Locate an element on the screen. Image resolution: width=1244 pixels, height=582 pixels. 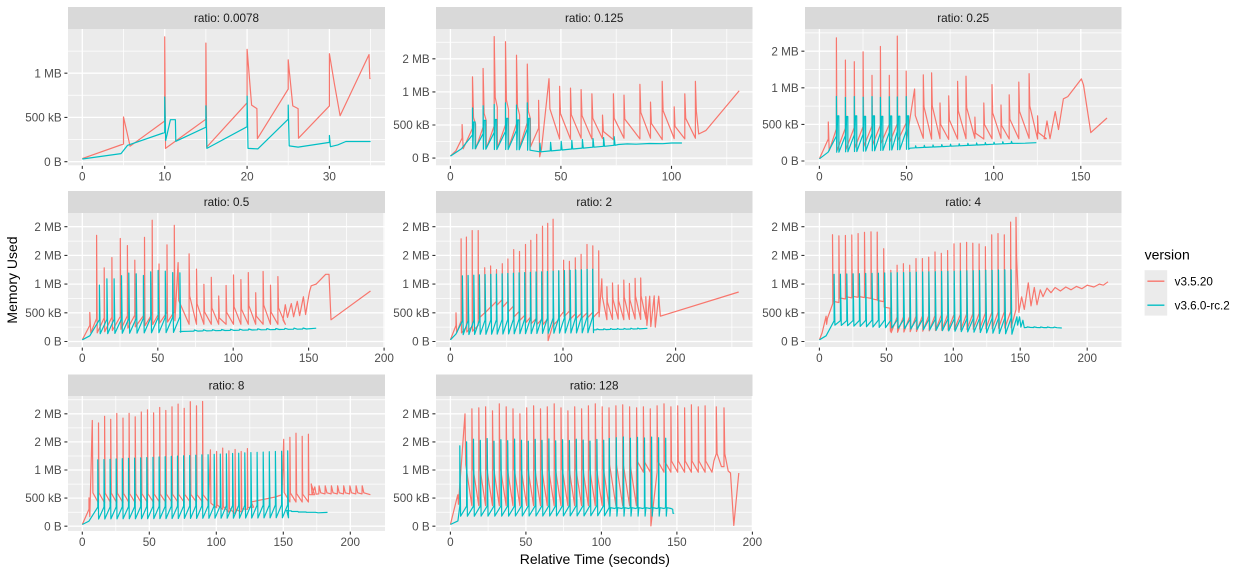
svg-text: 10 is located at coordinates (165, 177).